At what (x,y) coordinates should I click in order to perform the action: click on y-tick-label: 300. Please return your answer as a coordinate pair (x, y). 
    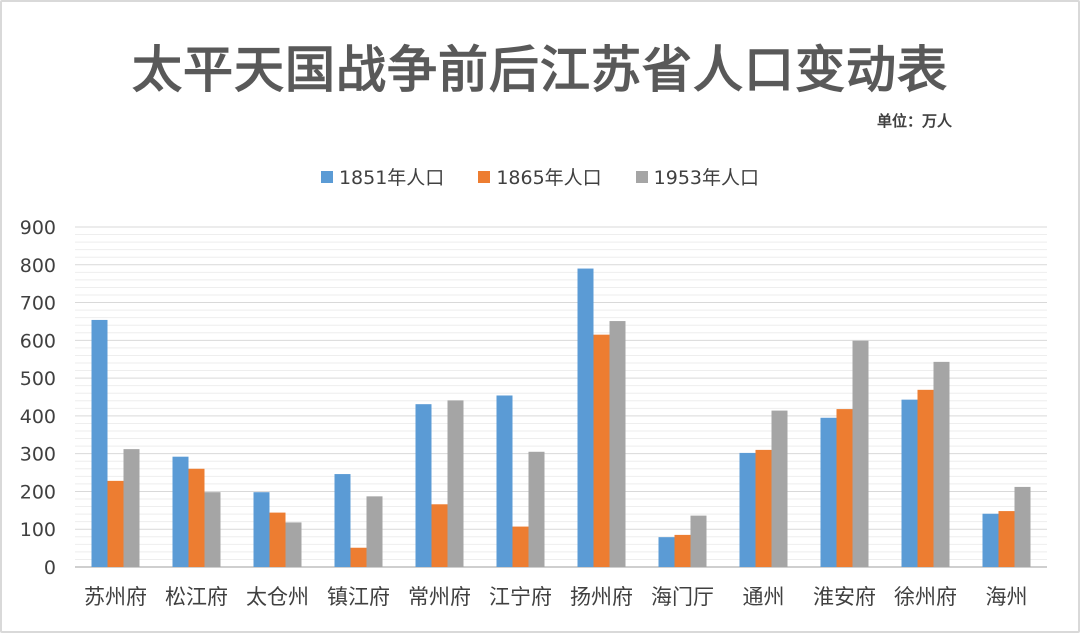
    Looking at the image, I should click on (38, 455).